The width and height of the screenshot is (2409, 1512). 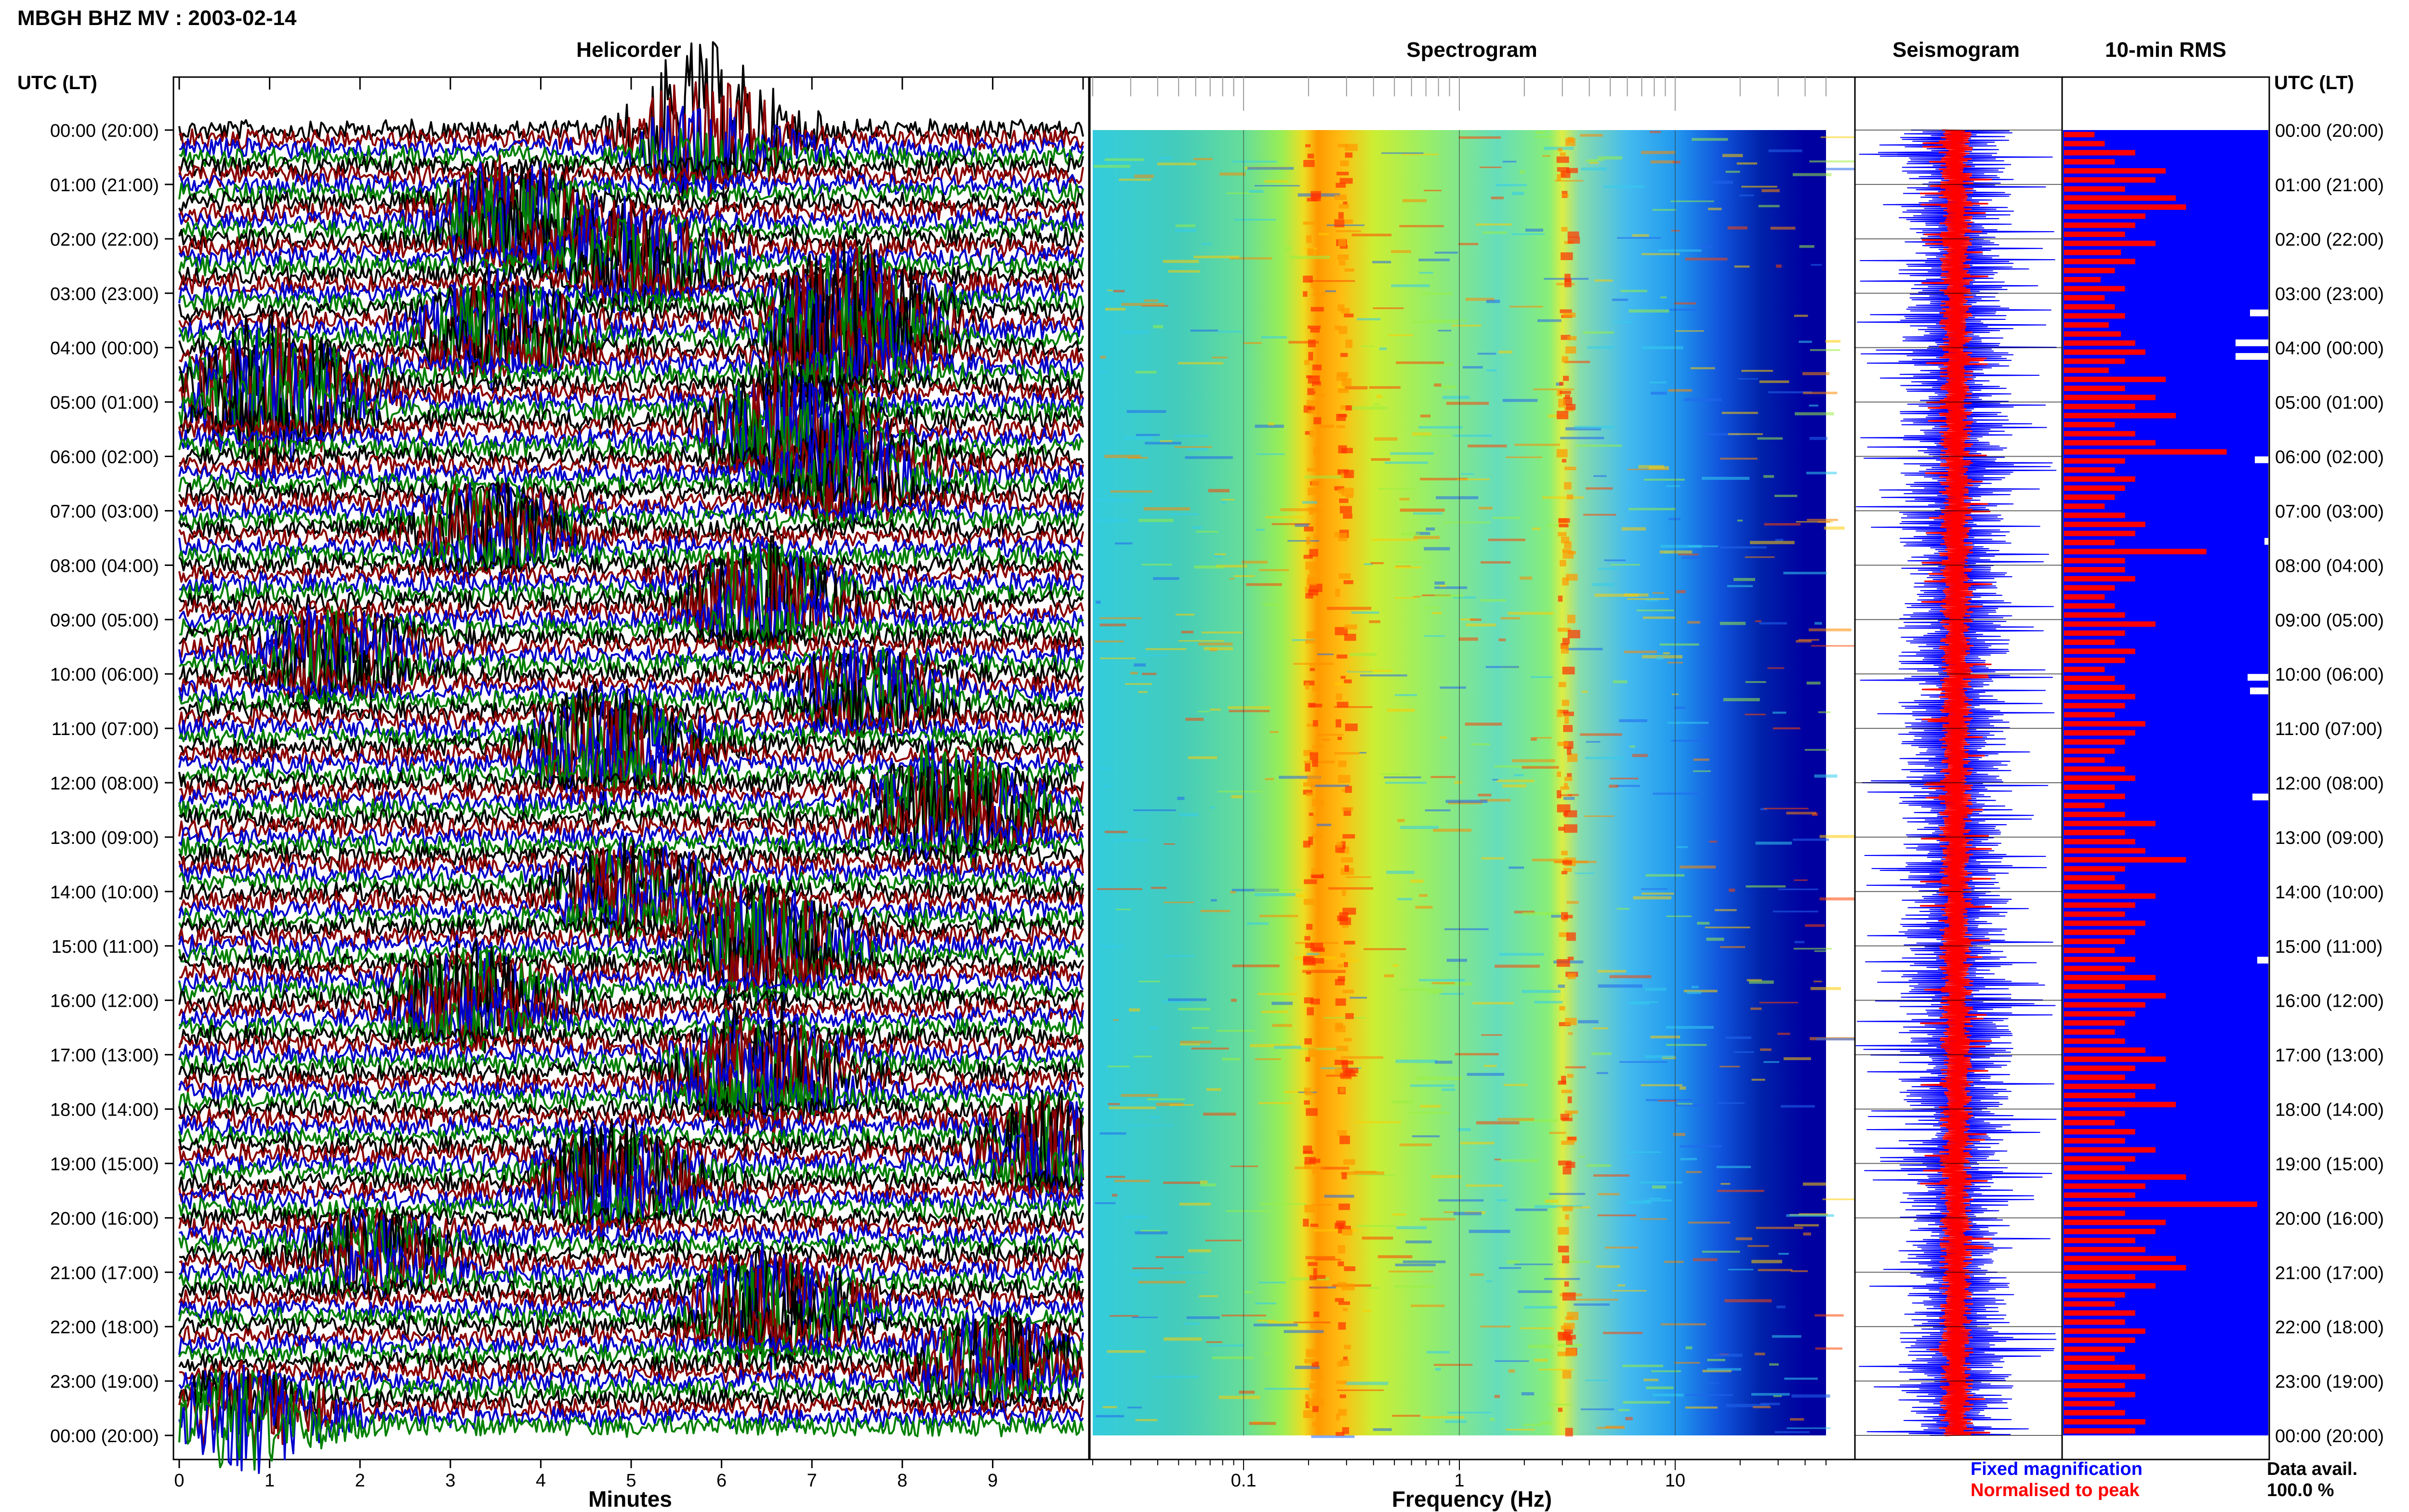 What do you see at coordinates (104, 240) in the screenshot?
I see `time-label-left: 02:00 (22:00)` at bounding box center [104, 240].